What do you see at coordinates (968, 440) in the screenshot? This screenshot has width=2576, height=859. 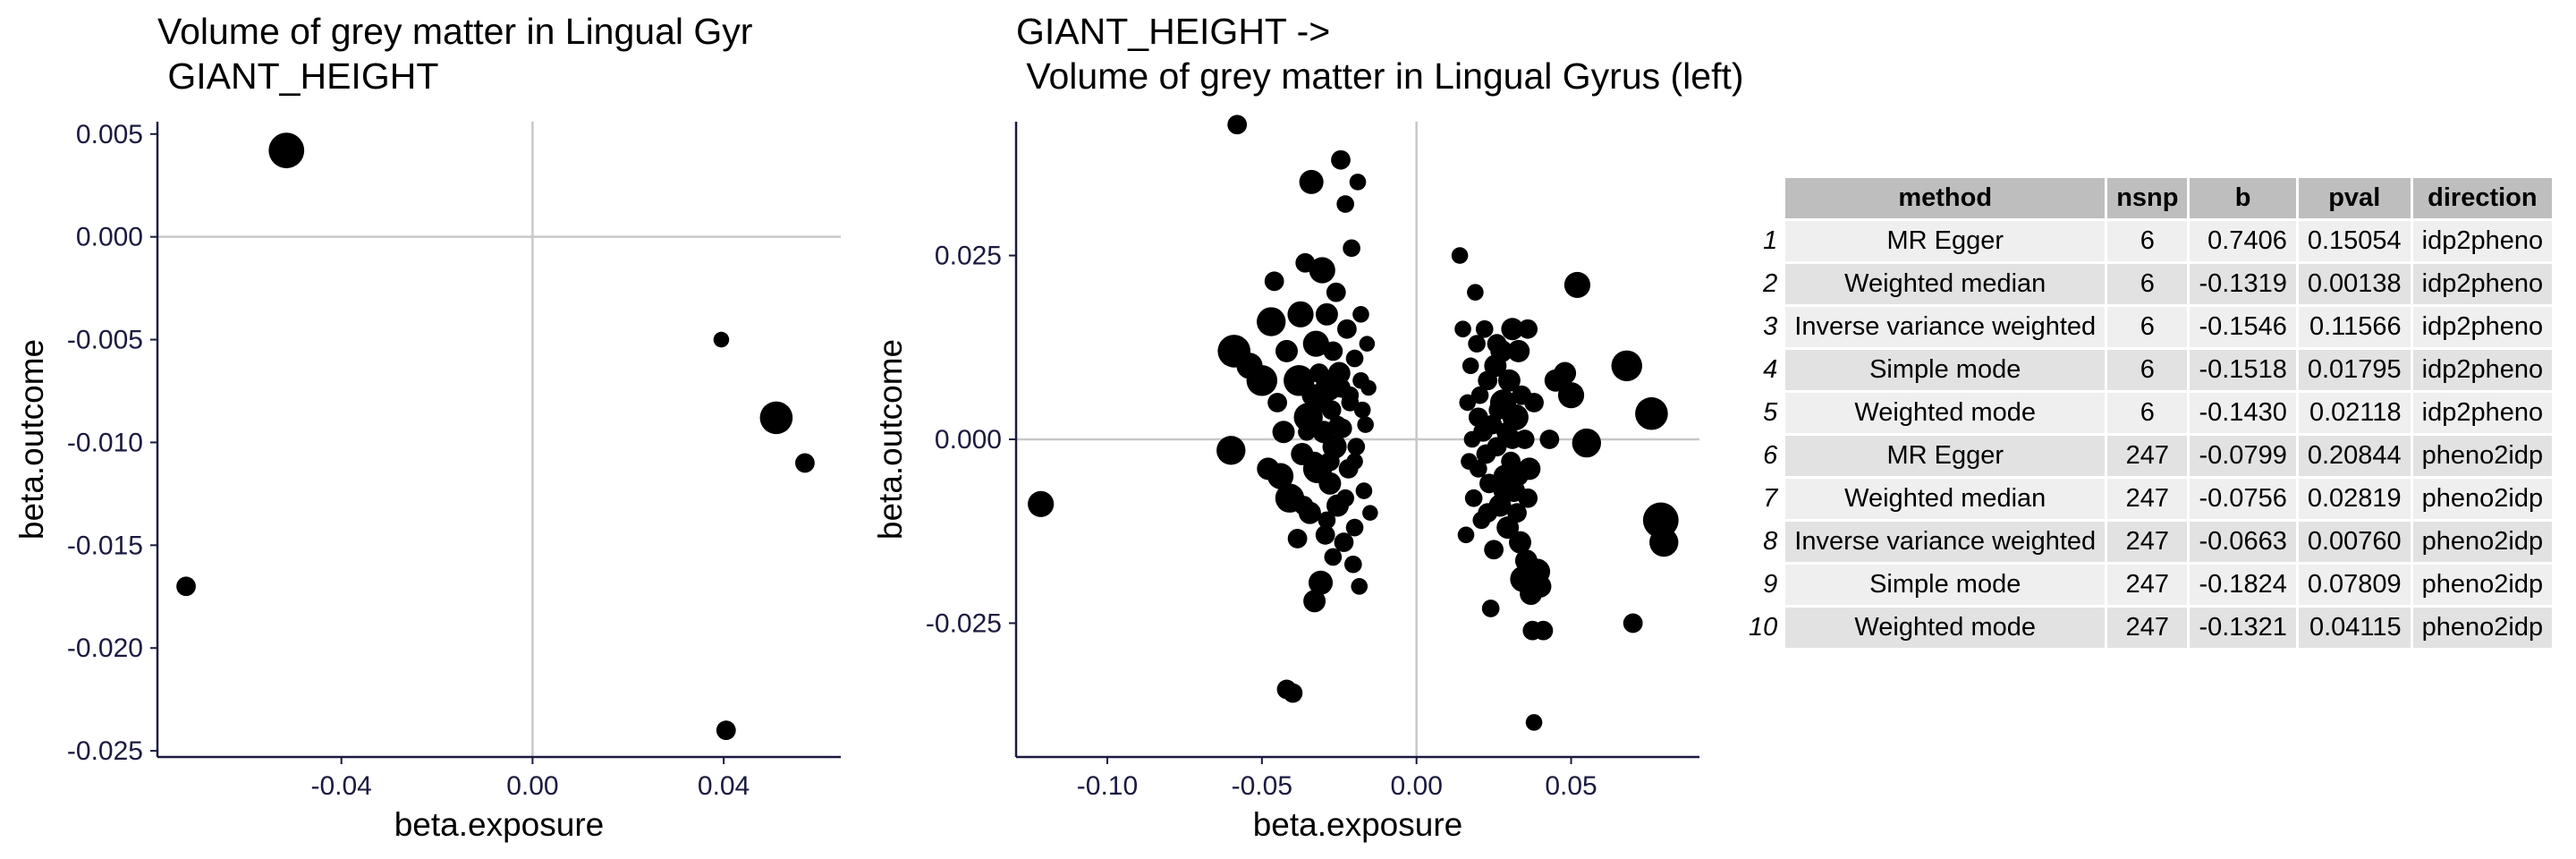 I see `y-tick-label: 0.000` at bounding box center [968, 440].